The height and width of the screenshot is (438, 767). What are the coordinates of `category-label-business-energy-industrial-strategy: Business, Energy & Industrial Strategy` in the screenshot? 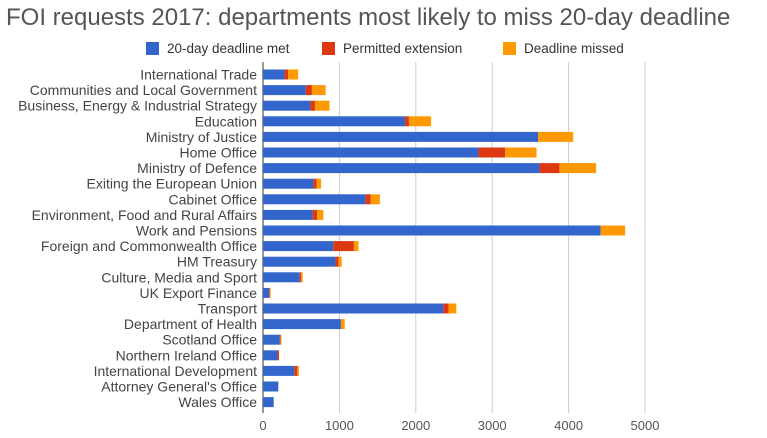 It's located at (137, 106).